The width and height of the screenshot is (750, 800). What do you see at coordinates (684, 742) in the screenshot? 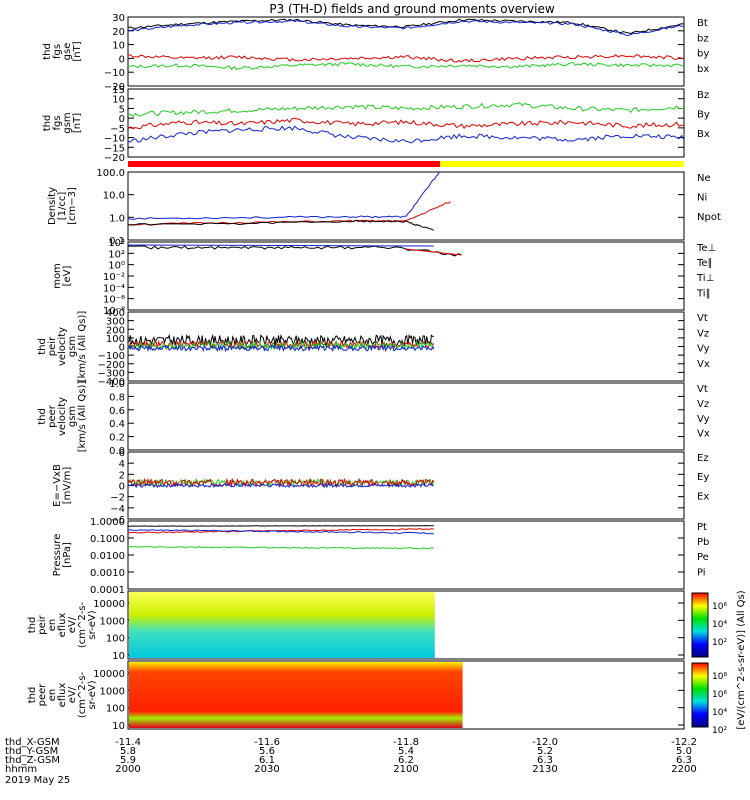
I see `ephemeris-value: -12.2` at bounding box center [684, 742].